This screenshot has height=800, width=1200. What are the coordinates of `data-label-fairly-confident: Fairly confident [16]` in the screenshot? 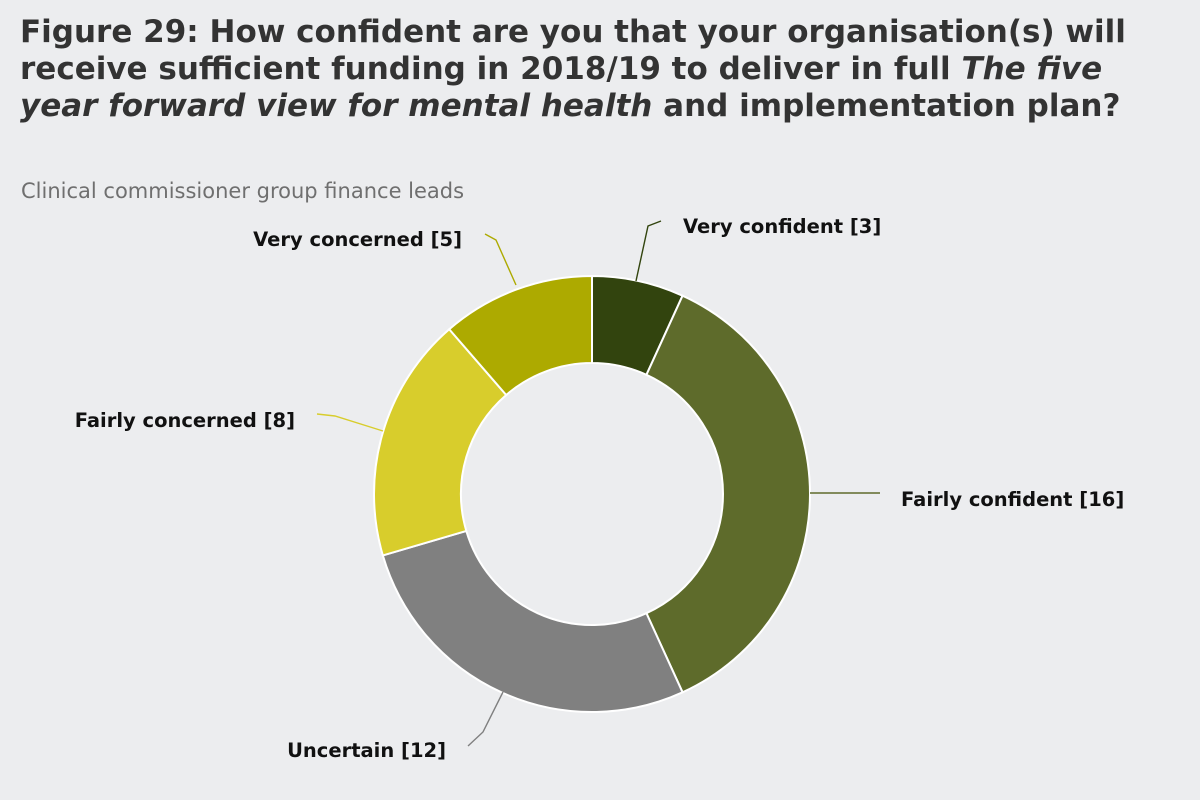 It's located at (1012, 499).